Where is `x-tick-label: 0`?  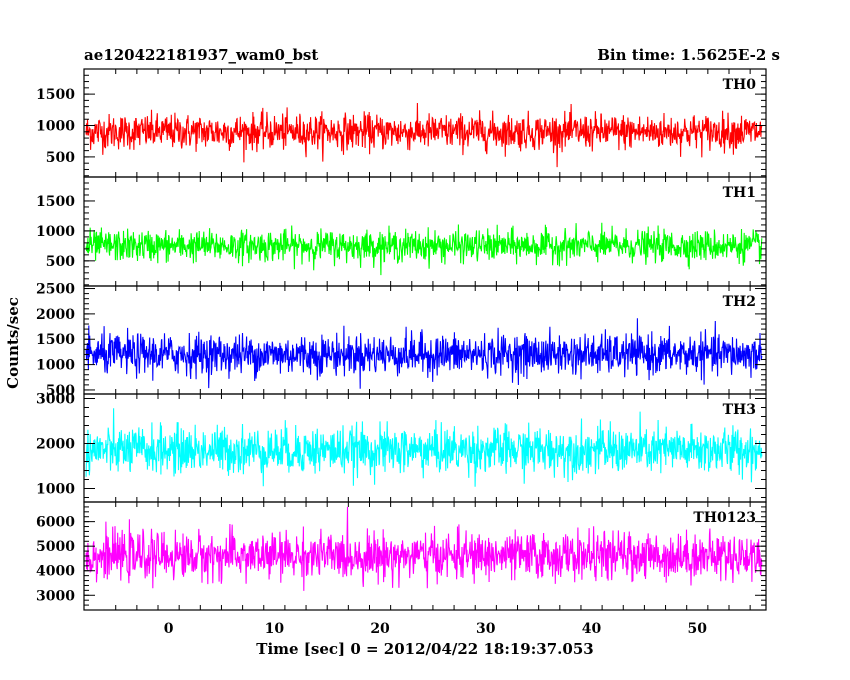
x-tick-label: 0 is located at coordinates (169, 629).